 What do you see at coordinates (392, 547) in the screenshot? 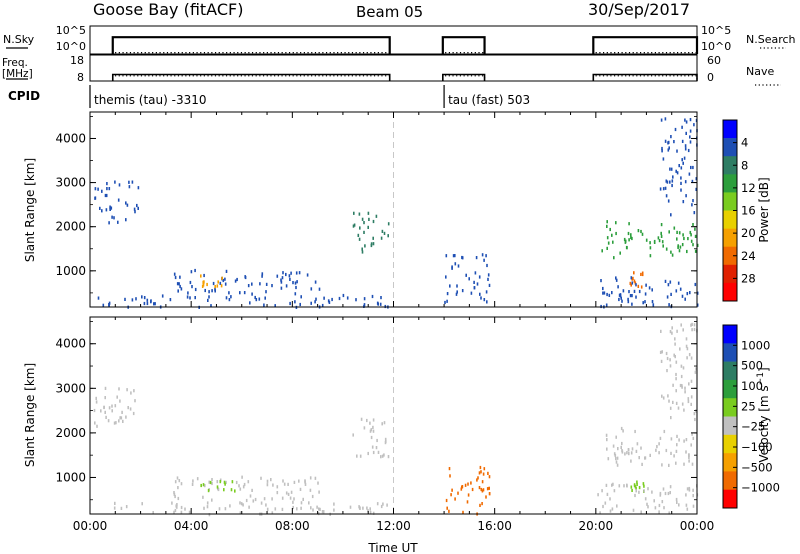
I see `velocity-xlabel: Time UT` at bounding box center [392, 547].